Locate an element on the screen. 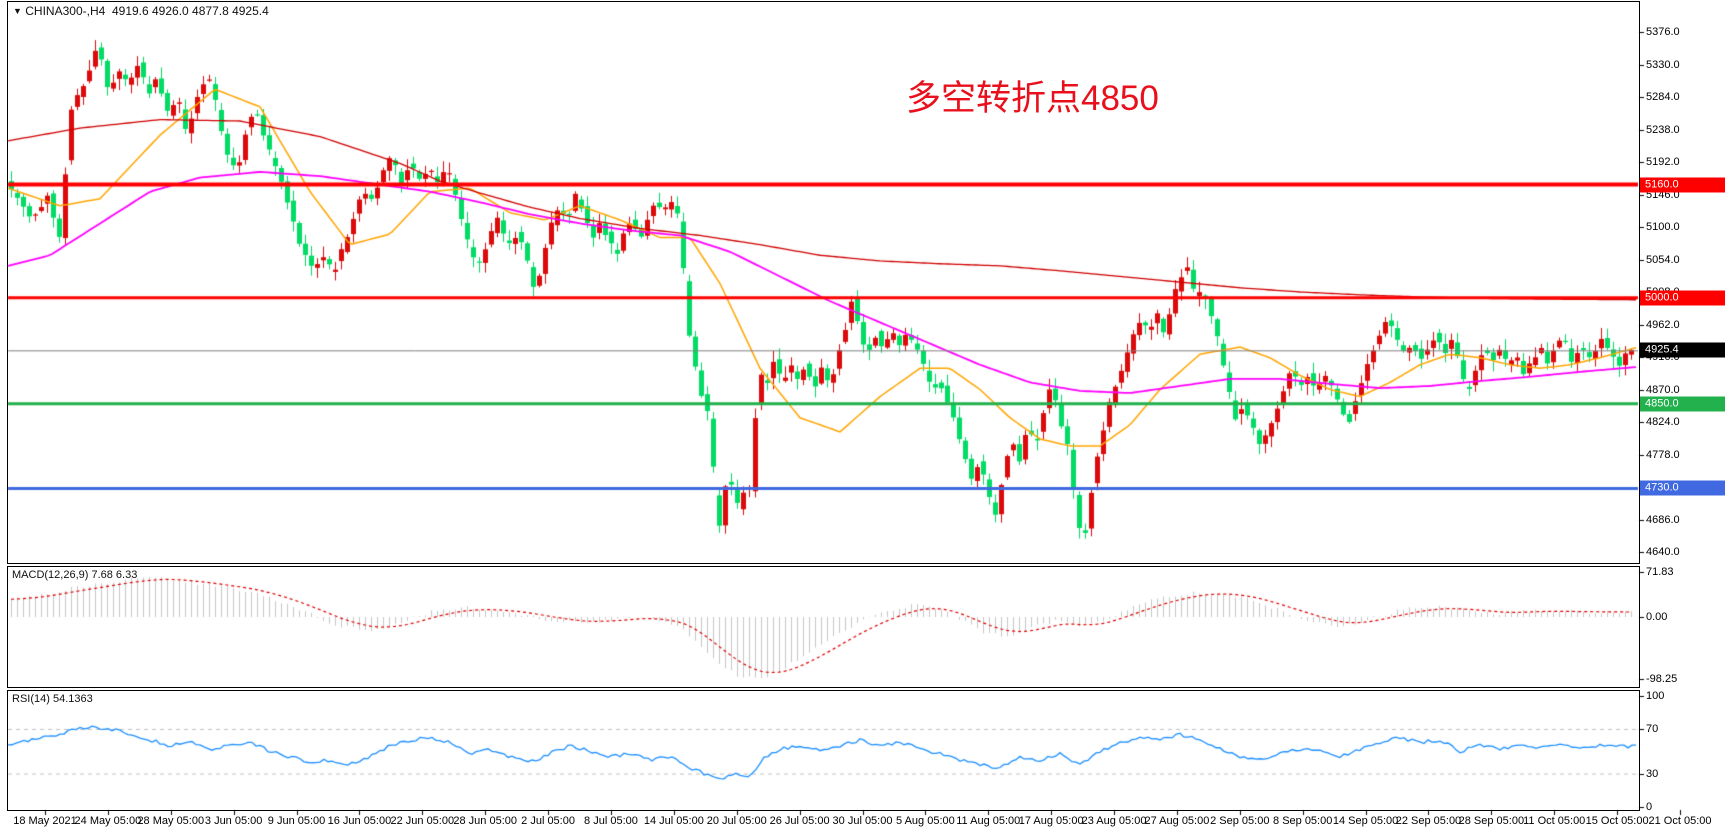  time-tick-label: 21 Oct 05:00 is located at coordinates (1680, 821).